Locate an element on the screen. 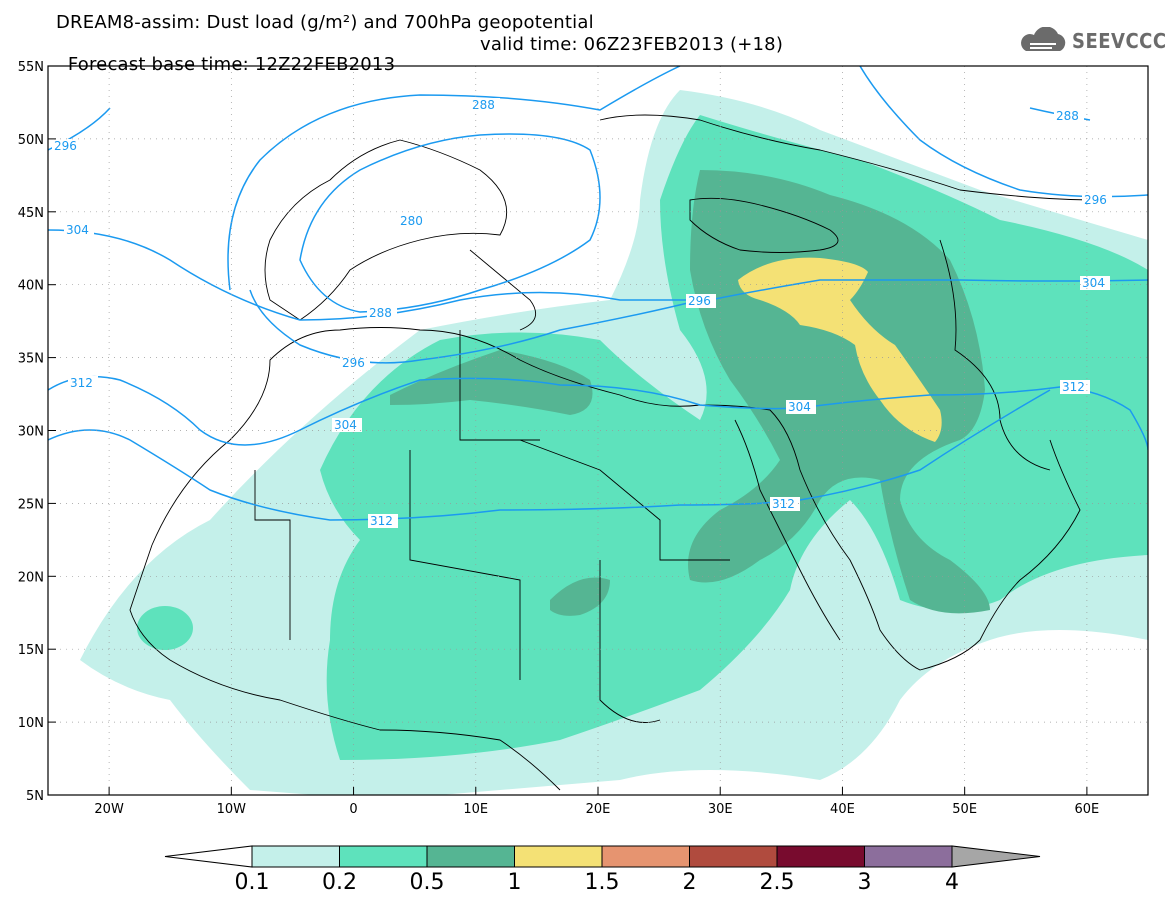 The image size is (1165, 907). svg-text: 280 is located at coordinates (411, 221).